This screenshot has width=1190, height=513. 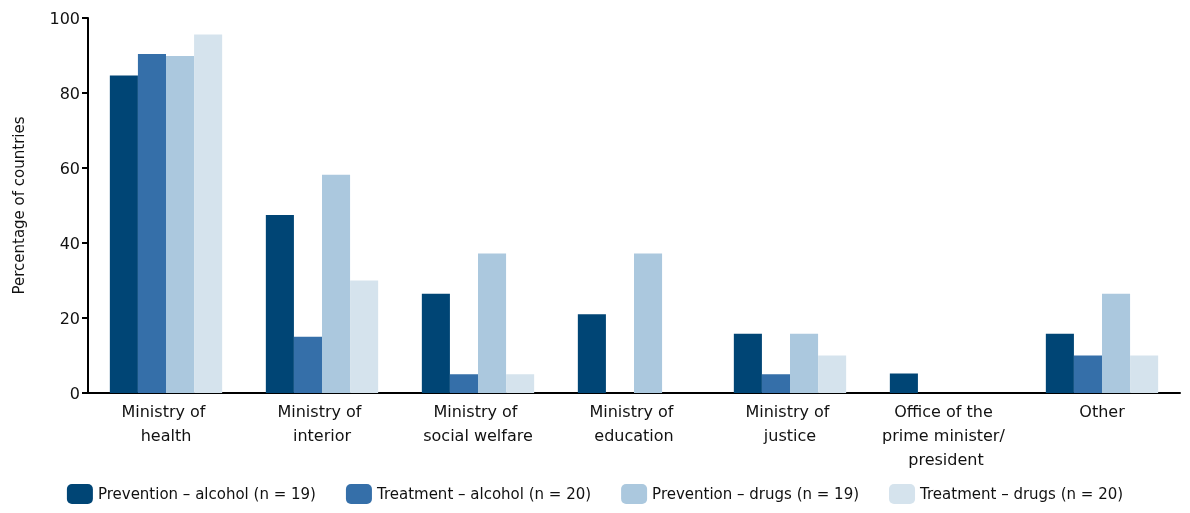 I want to click on x-tick-label: Ministry of interior, so click(x=322, y=423).